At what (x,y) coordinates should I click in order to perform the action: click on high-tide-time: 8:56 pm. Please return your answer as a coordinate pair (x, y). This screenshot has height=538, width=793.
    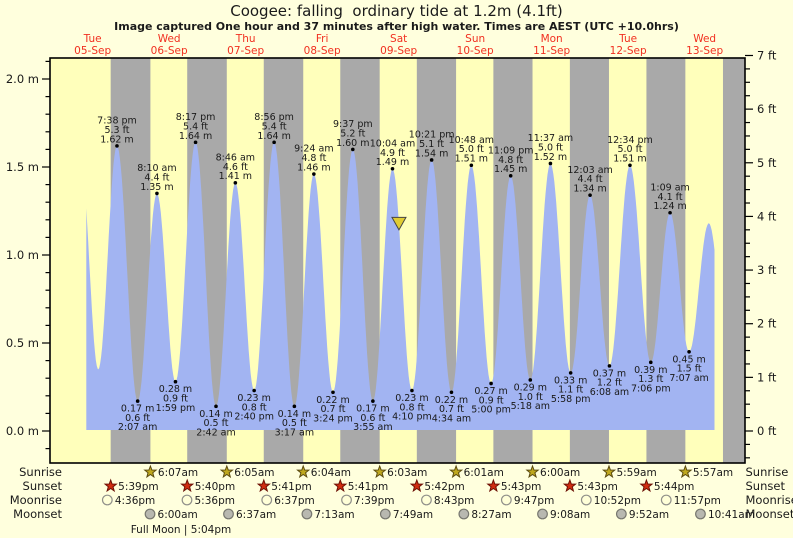
    Looking at the image, I should click on (274, 117).